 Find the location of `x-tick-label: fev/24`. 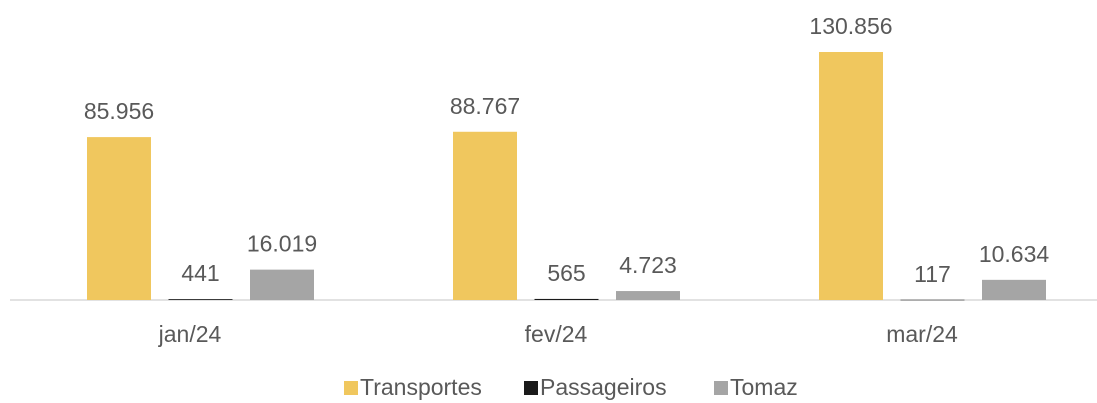

x-tick-label: fev/24 is located at coordinates (556, 334).